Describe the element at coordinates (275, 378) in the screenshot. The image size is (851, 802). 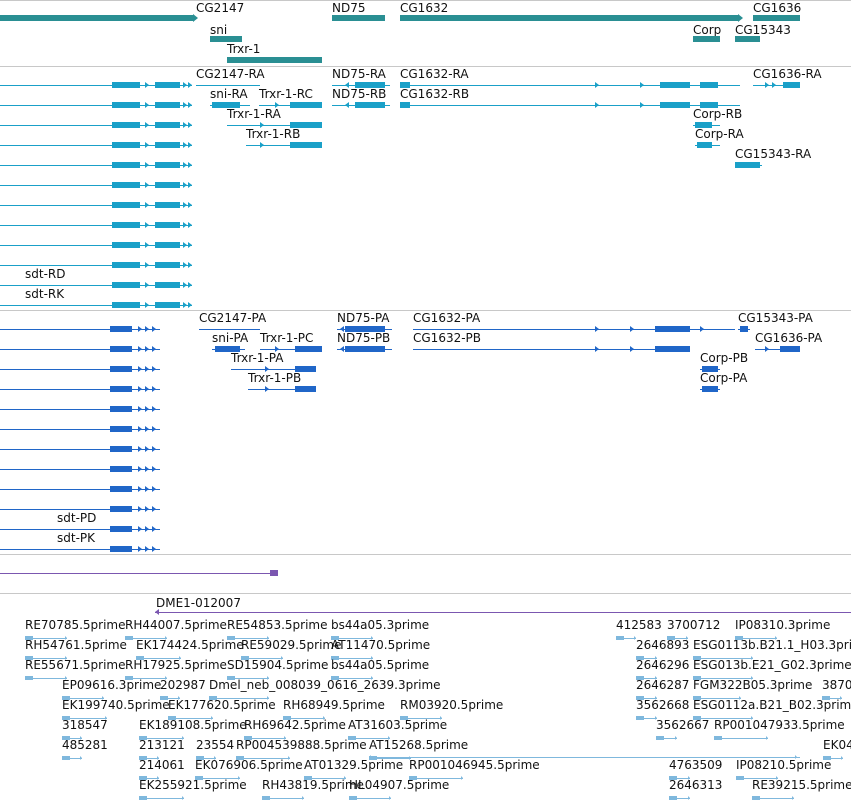
I see `feature-label: Trxr-1-PB` at that location.